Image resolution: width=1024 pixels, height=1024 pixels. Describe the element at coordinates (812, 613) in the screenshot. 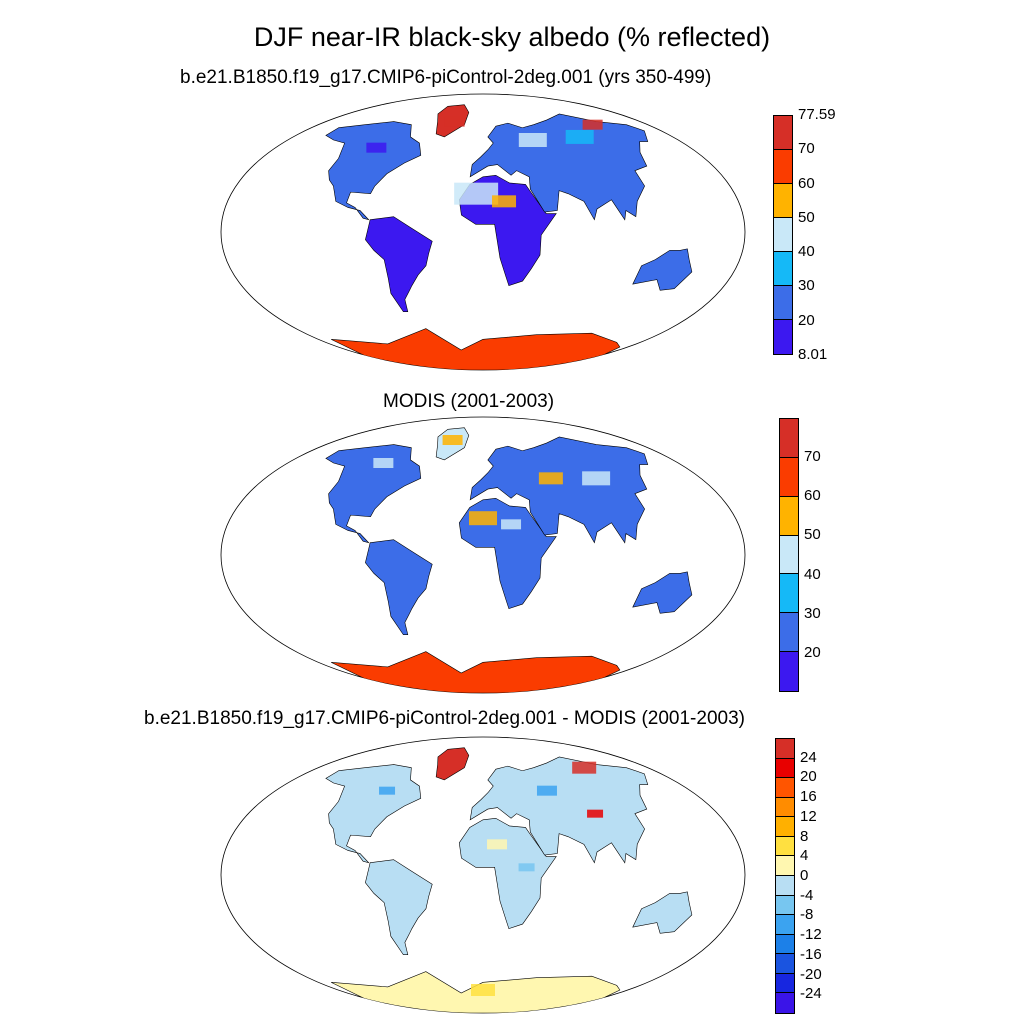

I see `colorbar-2-label: 30` at that location.